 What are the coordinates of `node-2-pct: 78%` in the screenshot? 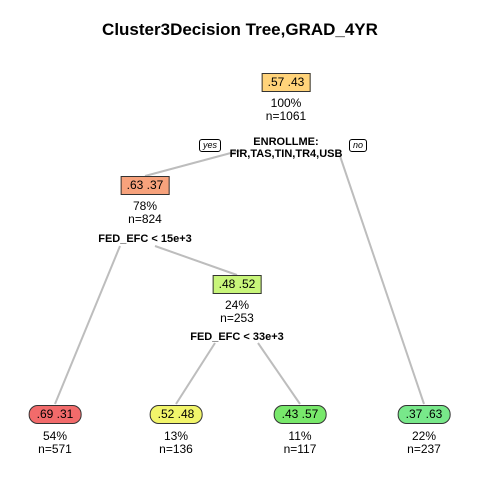 It's located at (145, 206).